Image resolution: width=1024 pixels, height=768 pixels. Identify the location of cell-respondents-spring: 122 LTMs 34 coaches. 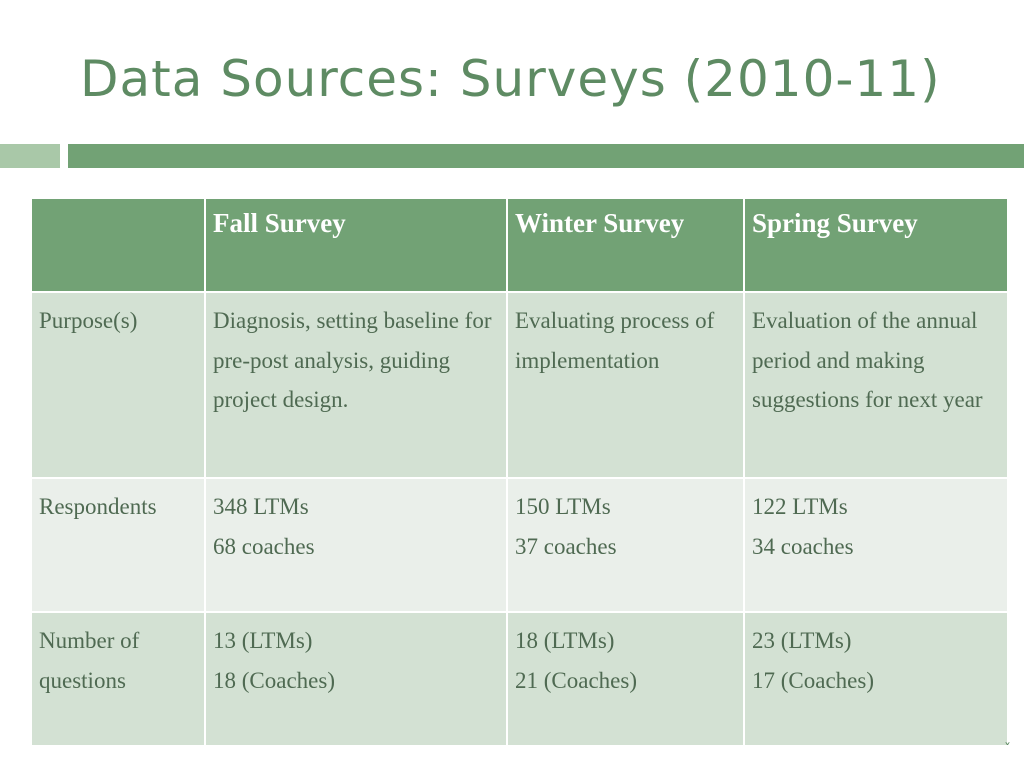
(876, 545).